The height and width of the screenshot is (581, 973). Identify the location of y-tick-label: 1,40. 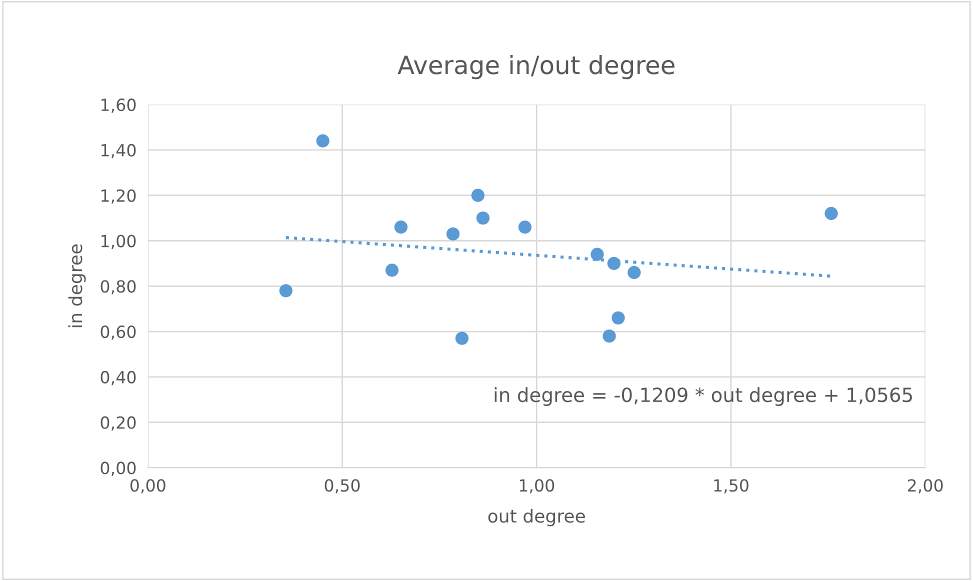
(119, 151).